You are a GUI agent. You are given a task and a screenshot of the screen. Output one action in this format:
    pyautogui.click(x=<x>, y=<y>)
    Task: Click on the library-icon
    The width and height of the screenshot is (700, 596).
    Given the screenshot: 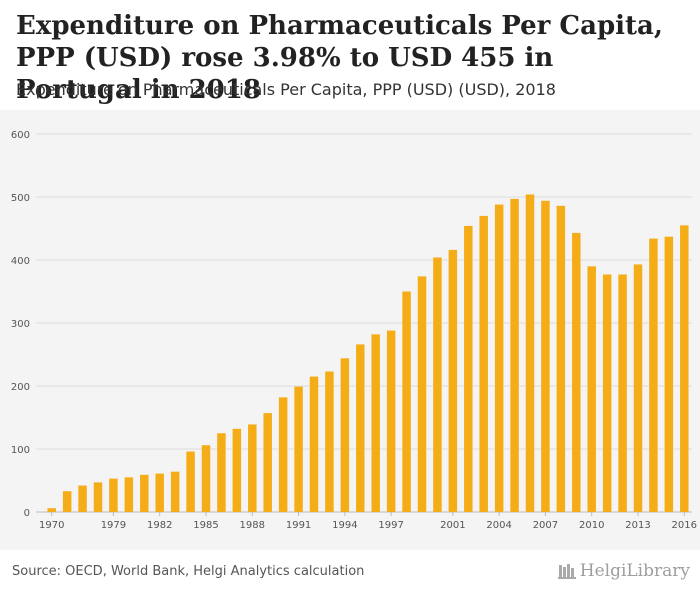 What is the action you would take?
    pyautogui.click(x=566, y=571)
    